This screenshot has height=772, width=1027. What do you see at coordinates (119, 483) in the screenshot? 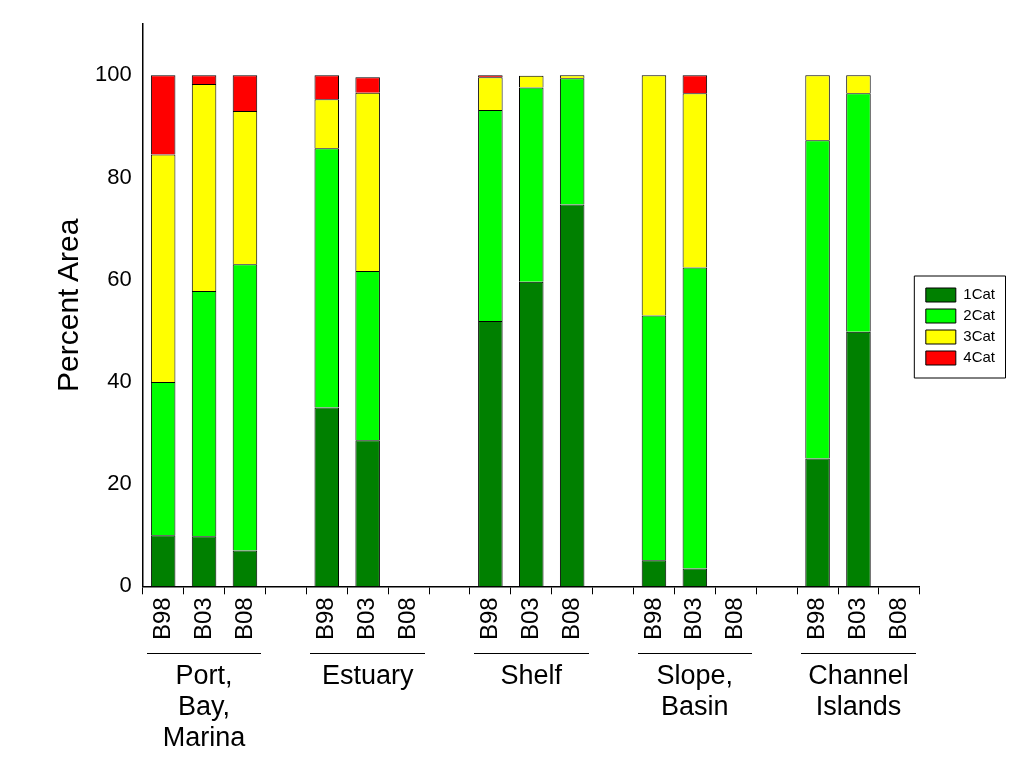
I see `y-tick-label: 20` at bounding box center [119, 483].